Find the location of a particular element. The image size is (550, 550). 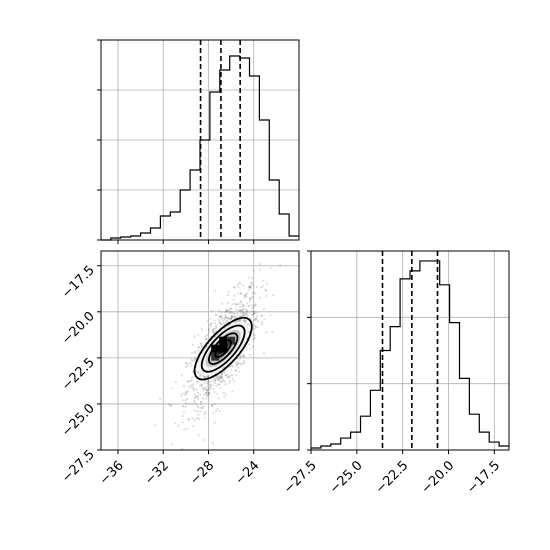

y-tick-label: −22.5 is located at coordinates (78, 374).